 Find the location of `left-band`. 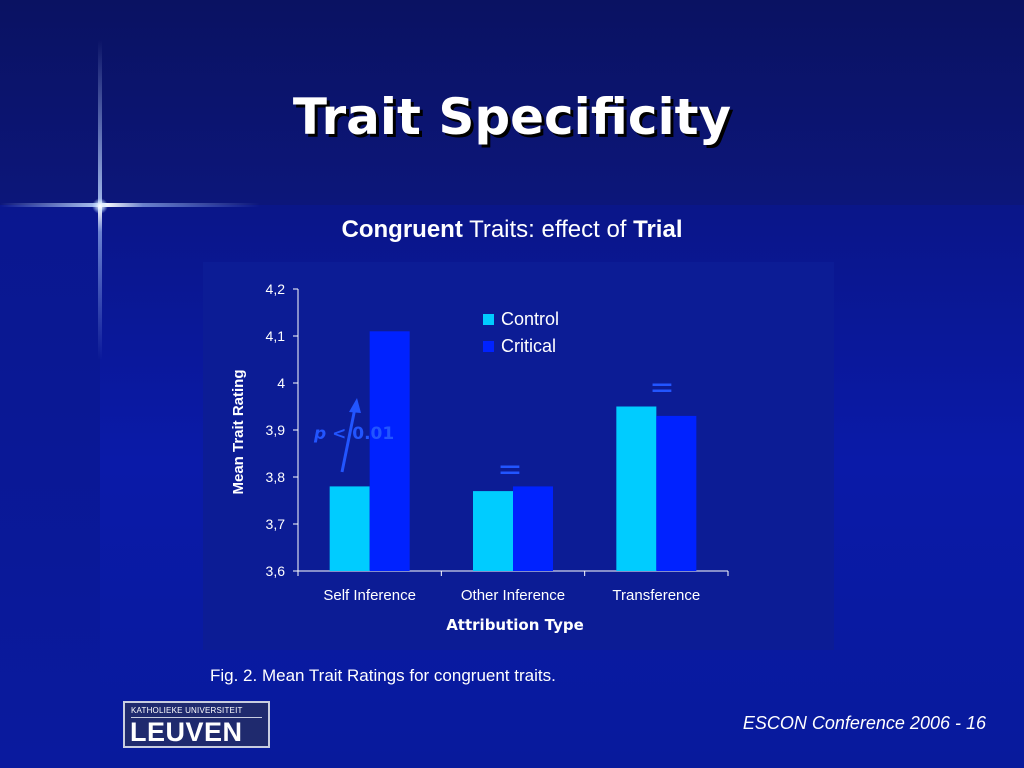

left-band is located at coordinates (50, 486).